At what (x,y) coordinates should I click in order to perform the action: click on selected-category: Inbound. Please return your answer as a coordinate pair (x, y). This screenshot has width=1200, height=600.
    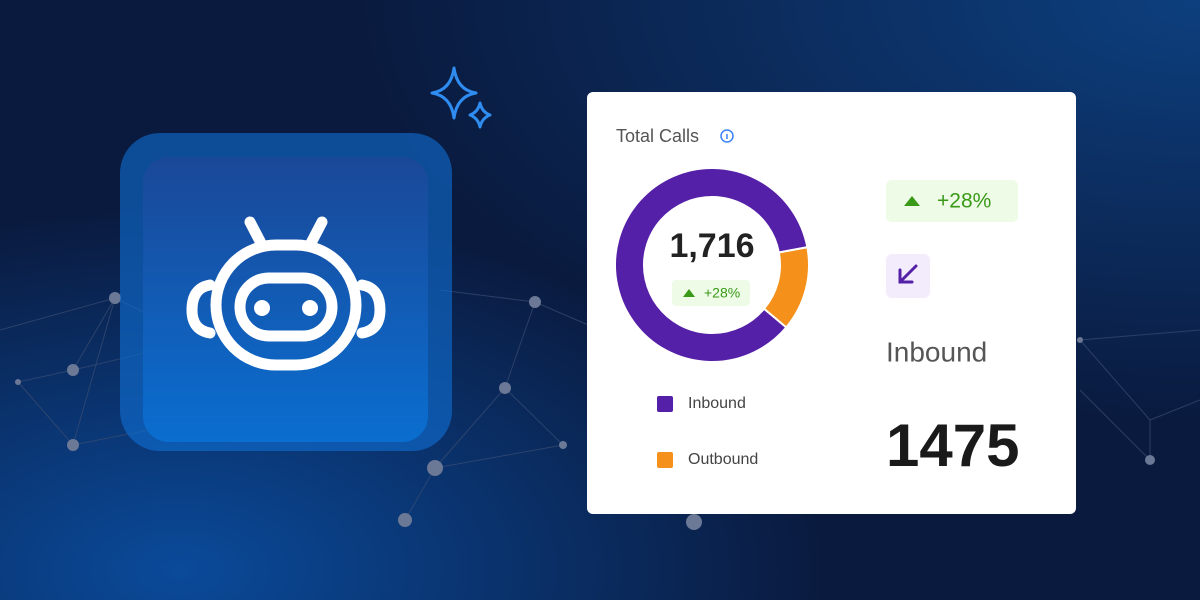
    Looking at the image, I should click on (936, 351).